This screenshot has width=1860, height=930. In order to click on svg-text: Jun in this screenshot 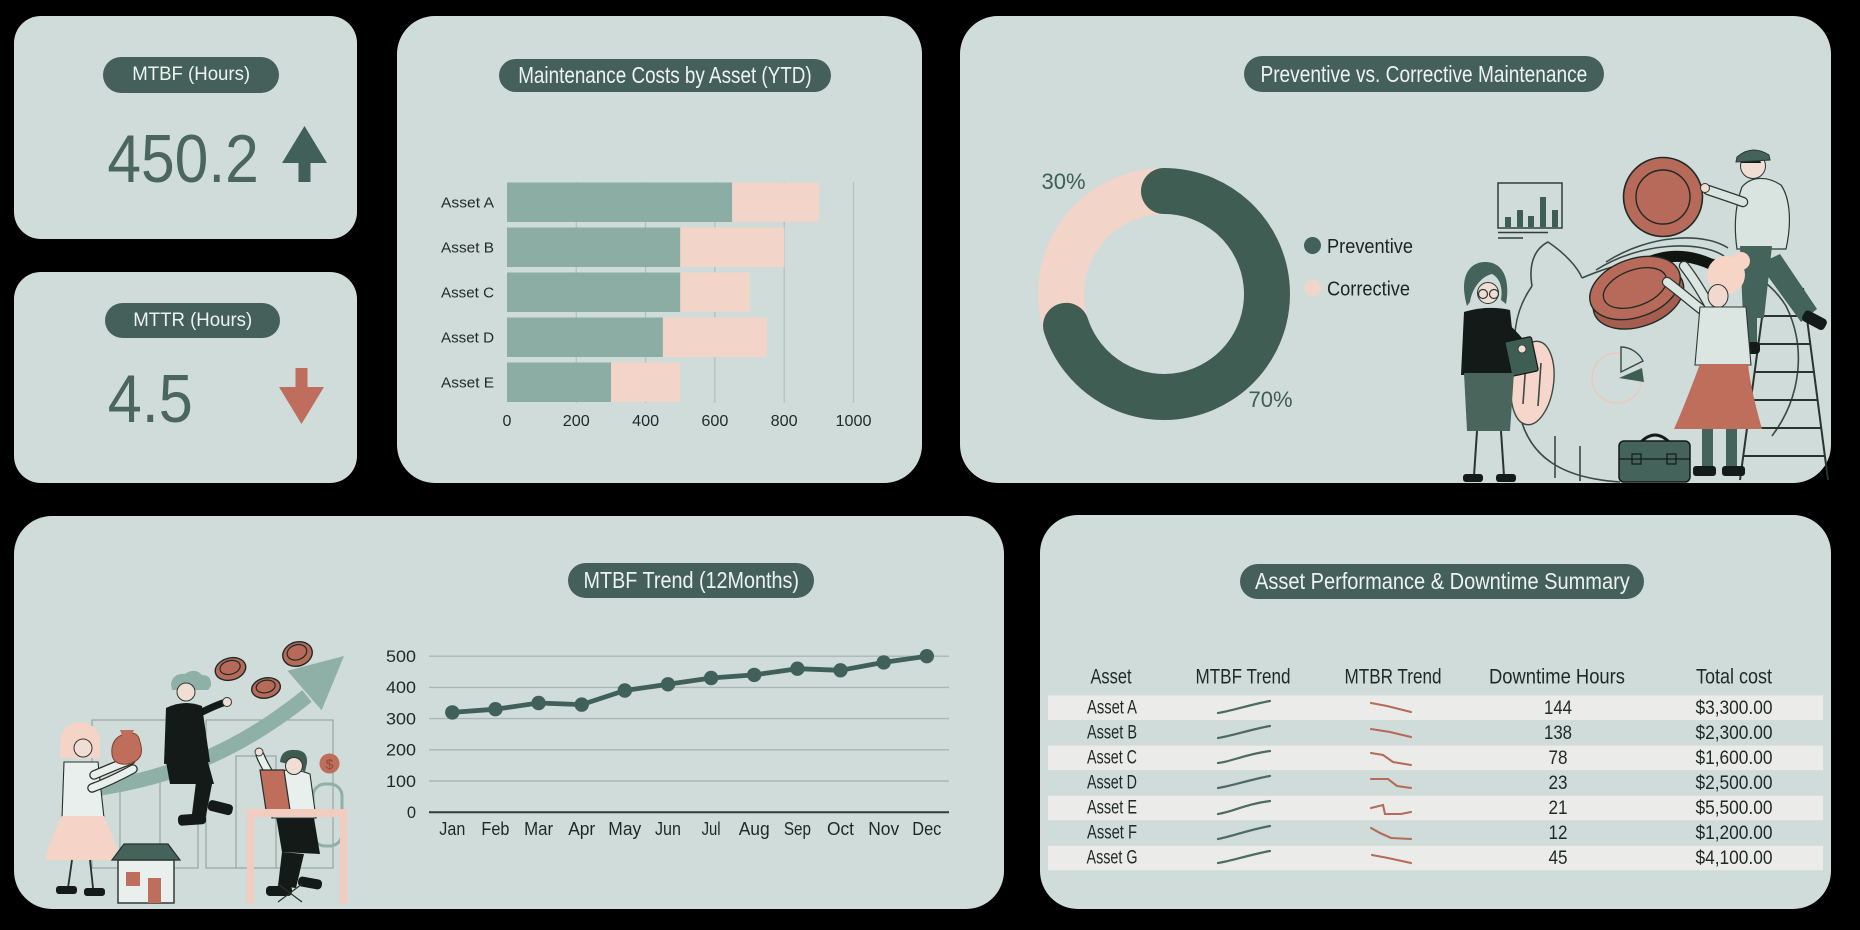, I will do `click(668, 829)`.